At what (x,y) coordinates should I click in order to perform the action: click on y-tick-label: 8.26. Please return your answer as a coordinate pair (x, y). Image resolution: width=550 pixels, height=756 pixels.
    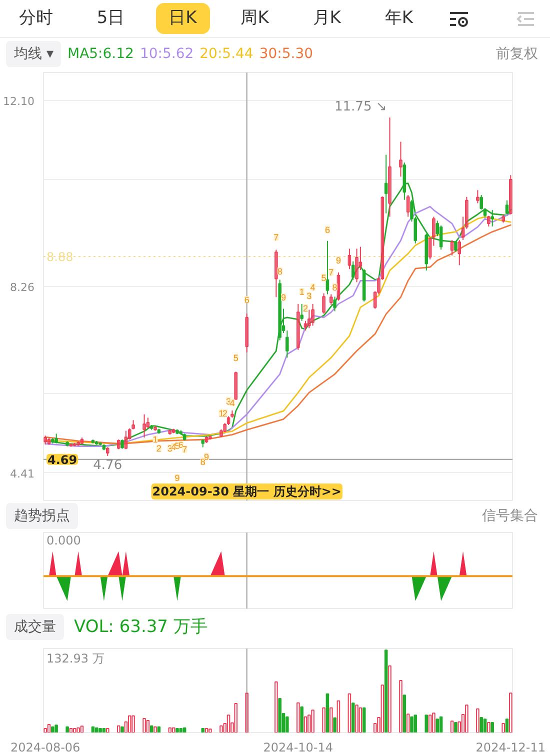
    Looking at the image, I should click on (22, 287).